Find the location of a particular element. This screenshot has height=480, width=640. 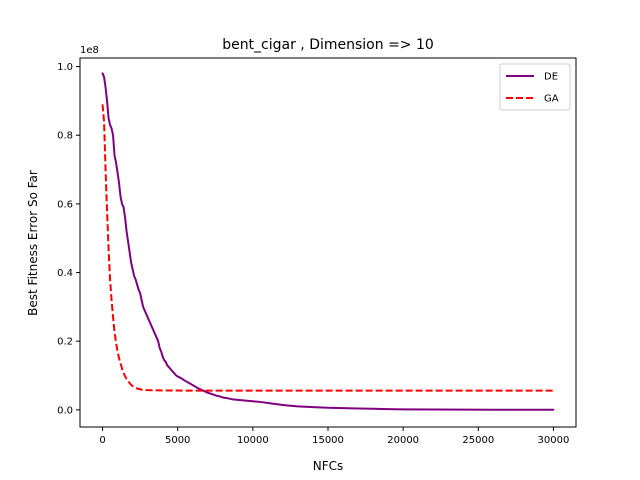

y-tick-label: 1.0 is located at coordinates (65, 67).